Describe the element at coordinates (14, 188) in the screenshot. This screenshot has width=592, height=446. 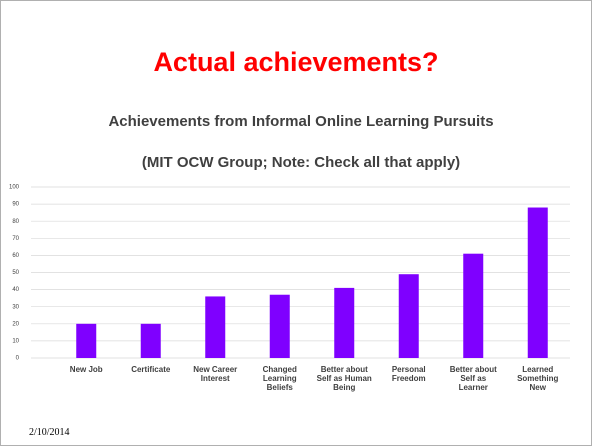
I see `y-tick-label: 100` at that location.